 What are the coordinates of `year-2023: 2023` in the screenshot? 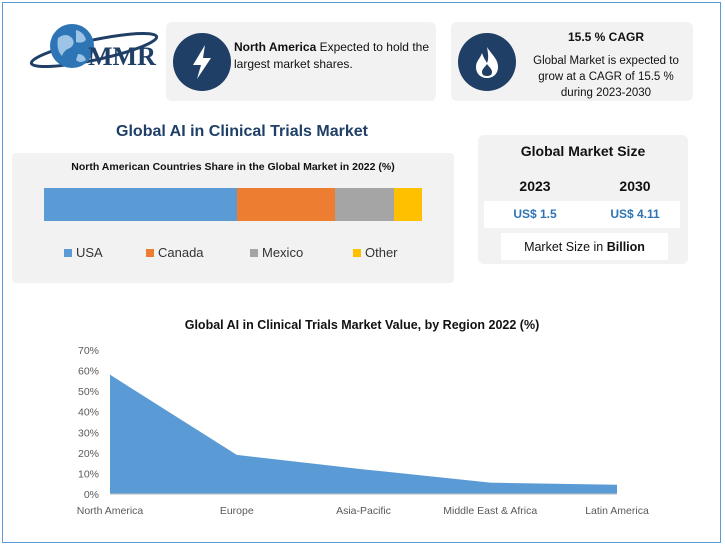 It's located at (535, 186).